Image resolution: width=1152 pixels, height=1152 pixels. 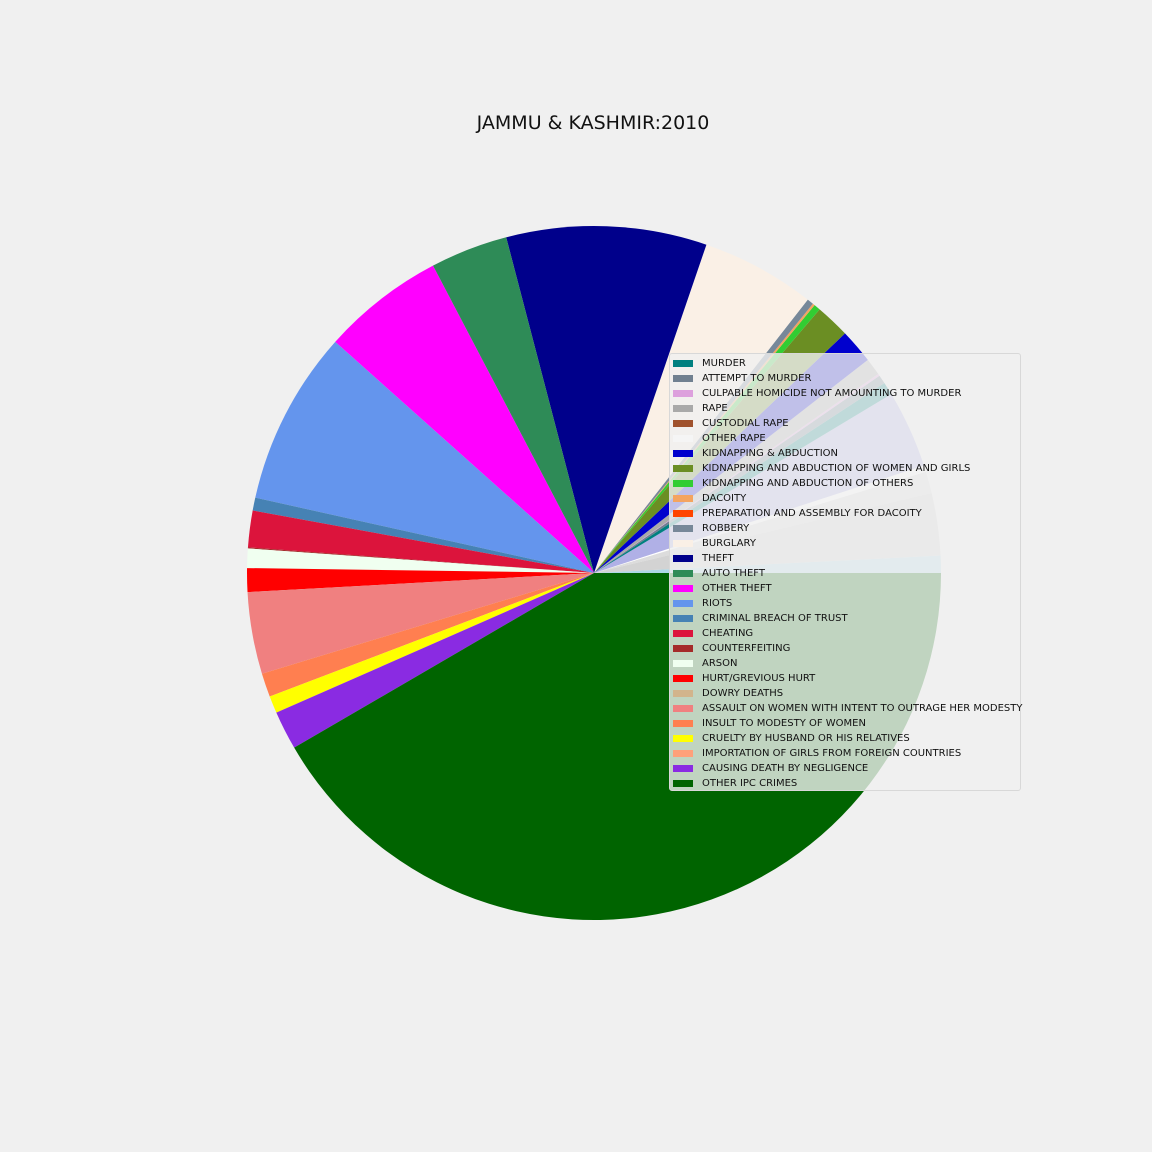 I want to click on legend-label: INSULT TO MODESTY OF WOMEN, so click(x=784, y=723).